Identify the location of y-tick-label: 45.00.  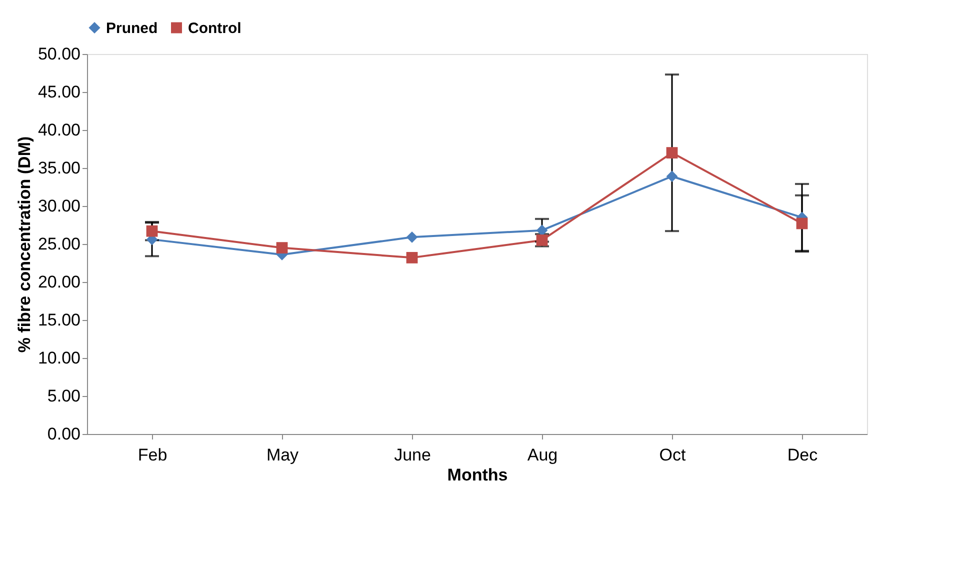
(59, 92).